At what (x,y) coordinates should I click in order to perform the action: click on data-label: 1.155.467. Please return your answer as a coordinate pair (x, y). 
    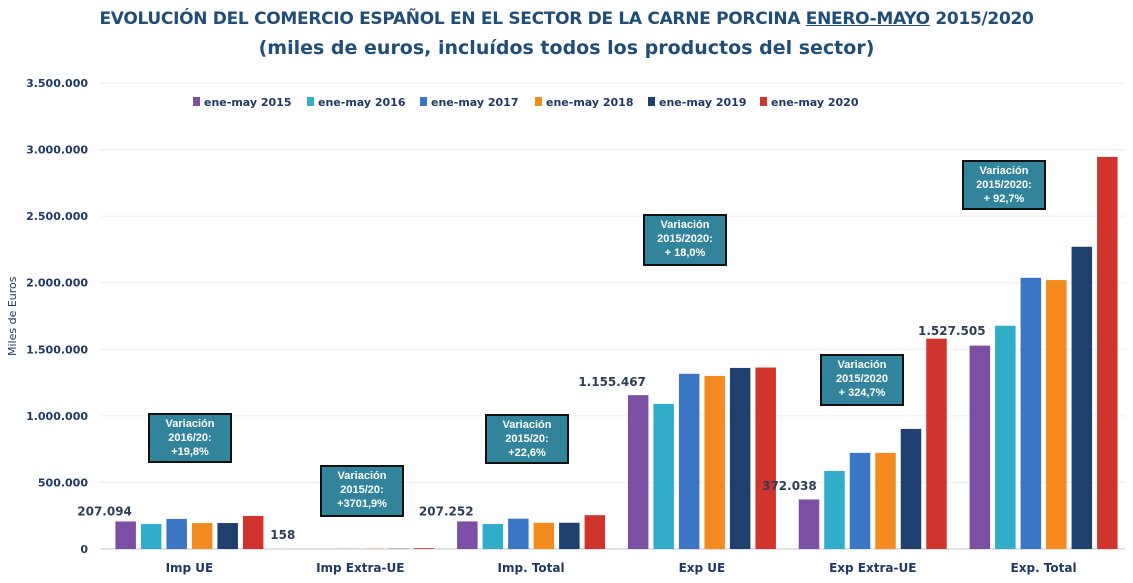
    Looking at the image, I should click on (612, 382).